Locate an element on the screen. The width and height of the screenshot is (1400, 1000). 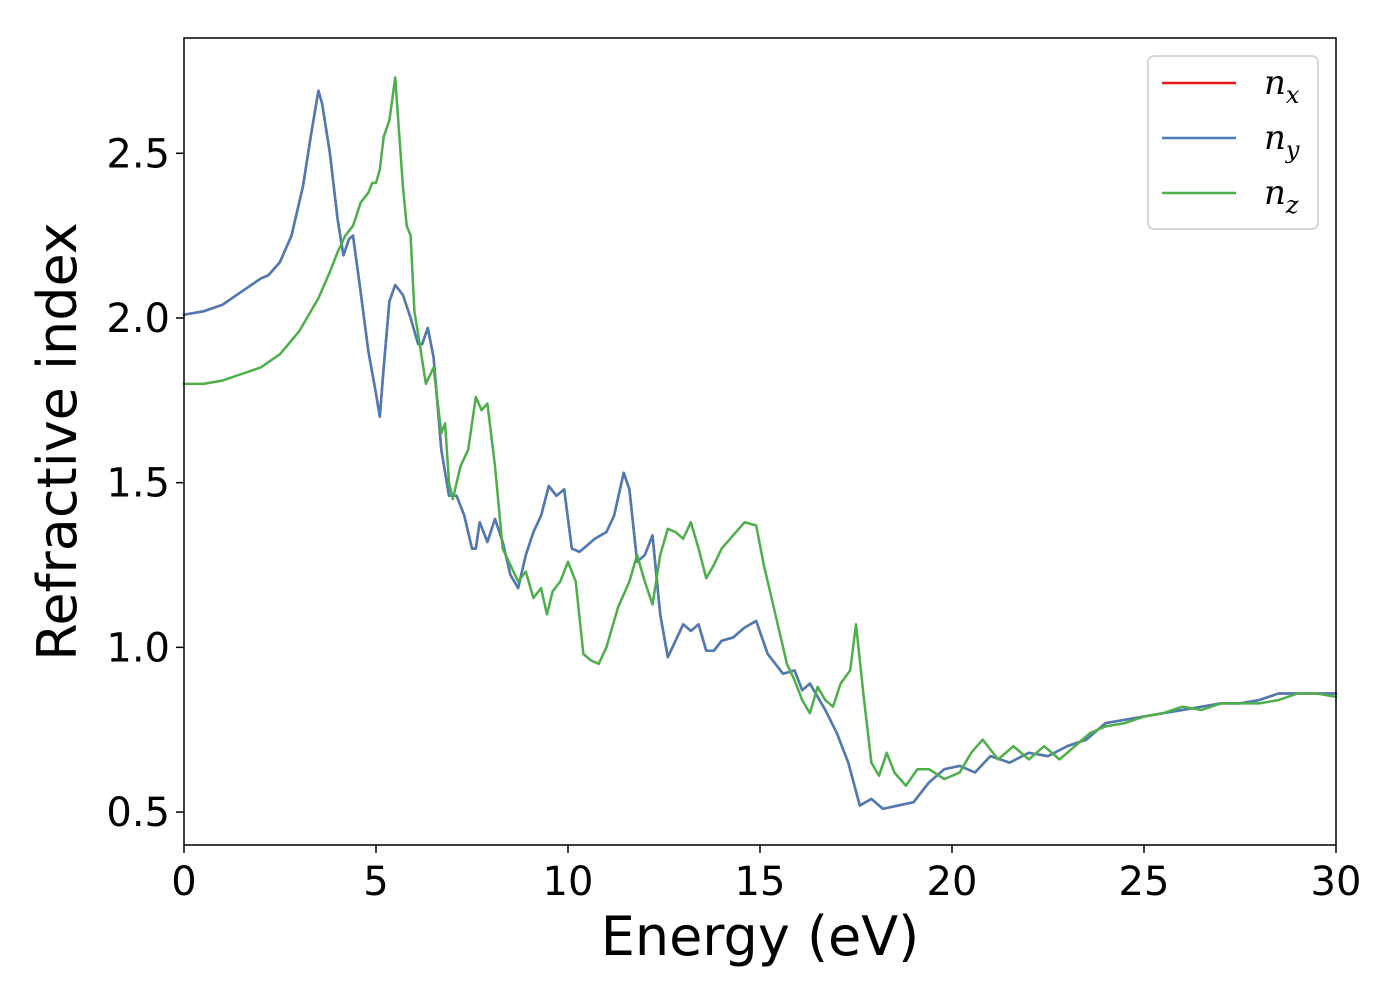
y-tick-label: 2.0 is located at coordinates (138, 319).